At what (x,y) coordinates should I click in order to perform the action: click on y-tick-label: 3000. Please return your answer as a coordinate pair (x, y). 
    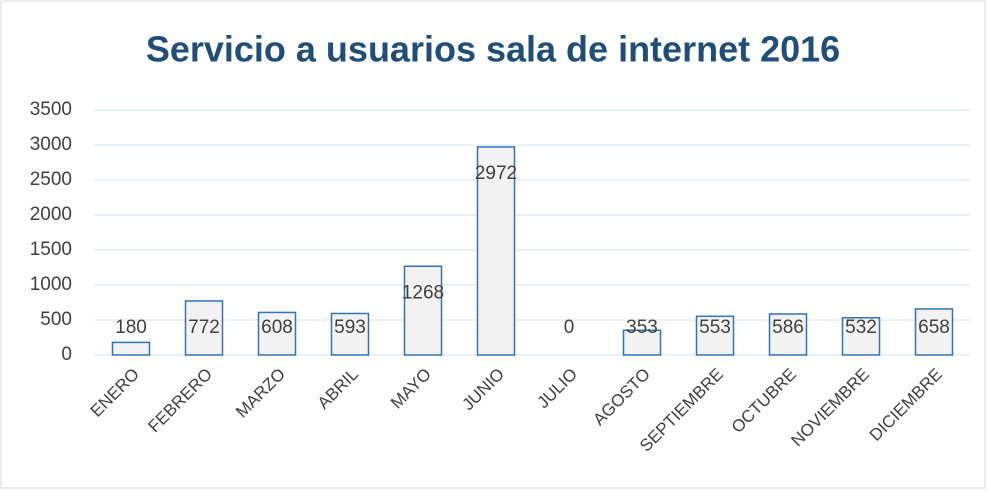
    Looking at the image, I should click on (51, 144).